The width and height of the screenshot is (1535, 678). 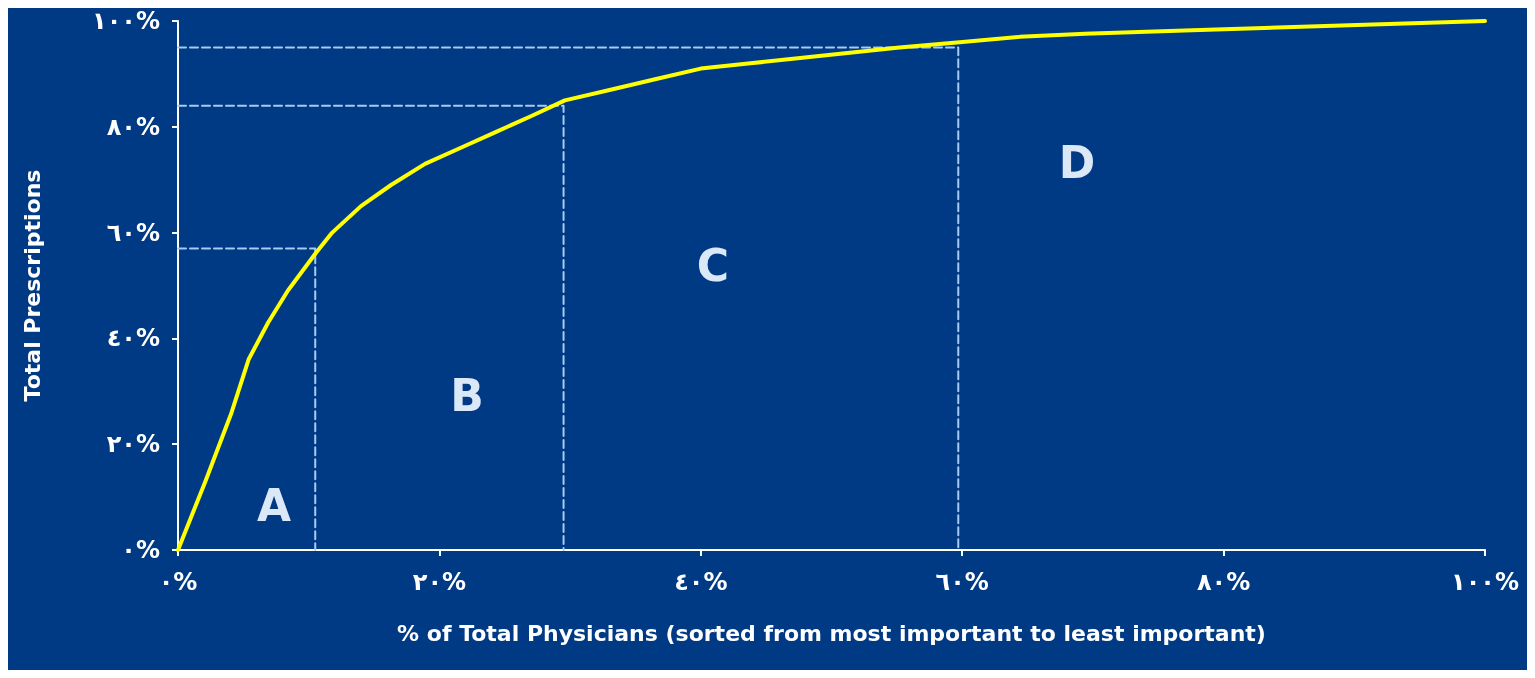 What do you see at coordinates (1223, 582) in the screenshot?
I see `x-tick-label: ٨٠%` at bounding box center [1223, 582].